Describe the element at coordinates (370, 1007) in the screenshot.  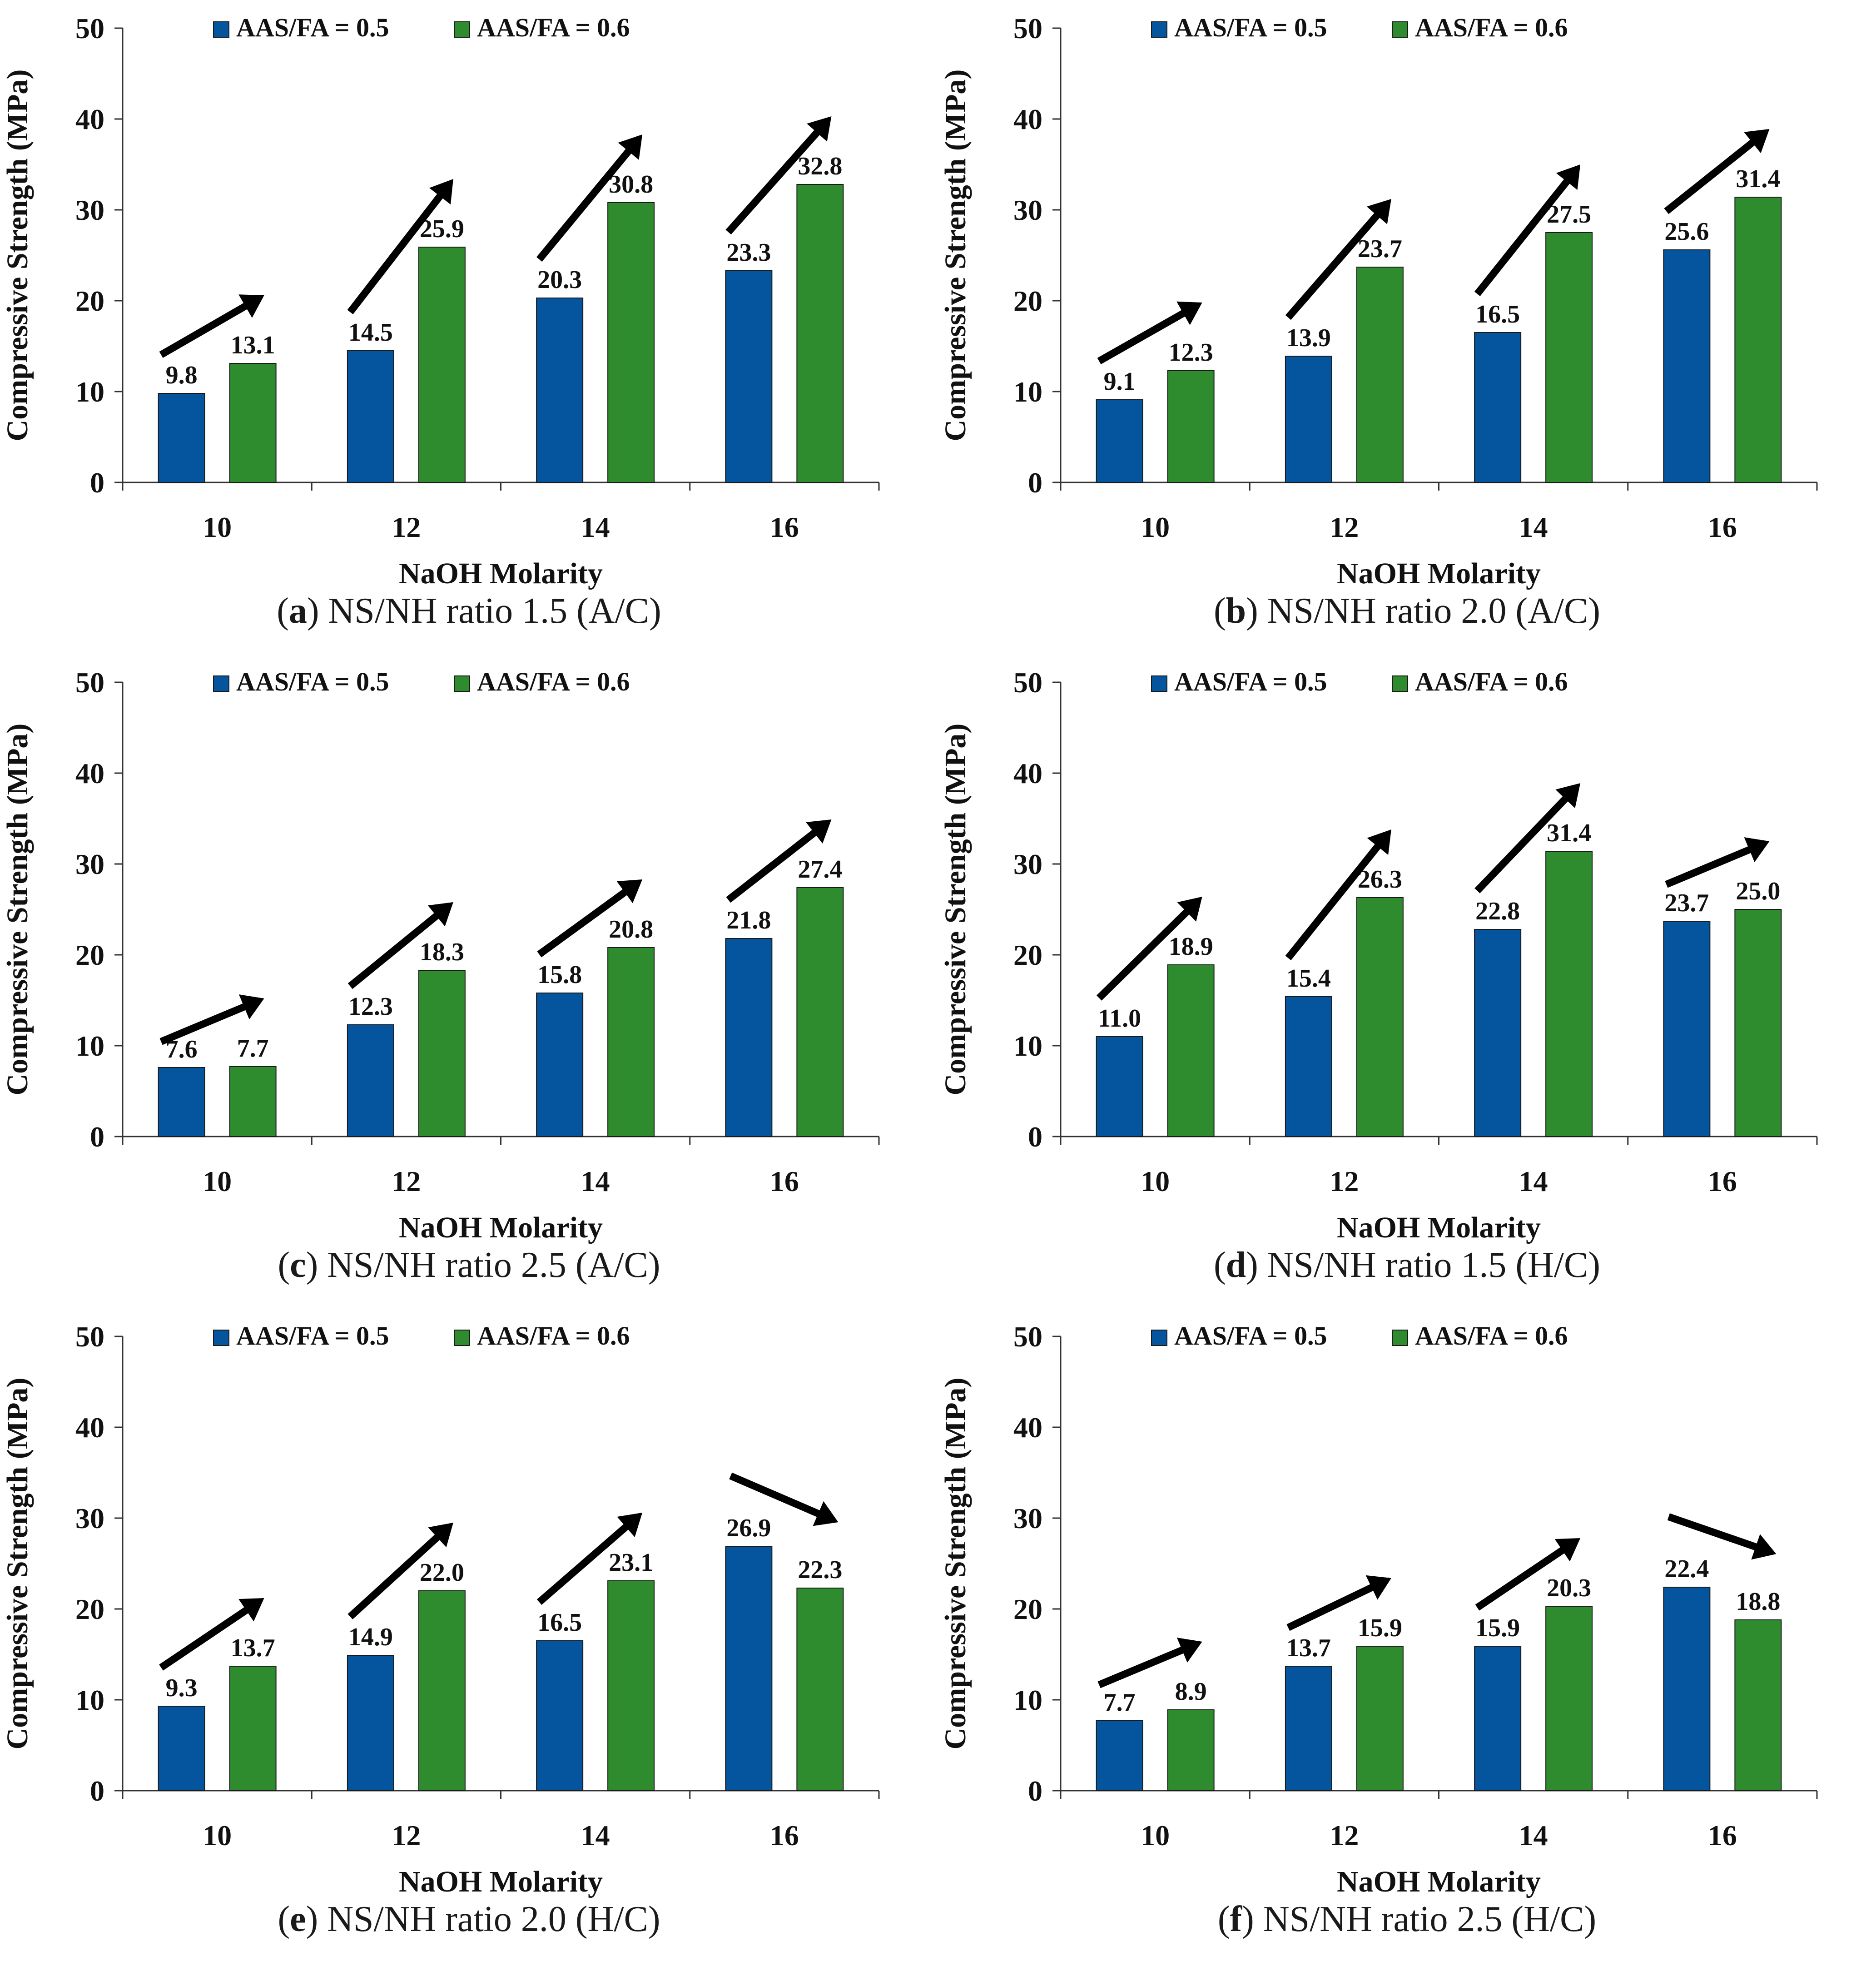
I see `data-label: 12.3` at that location.